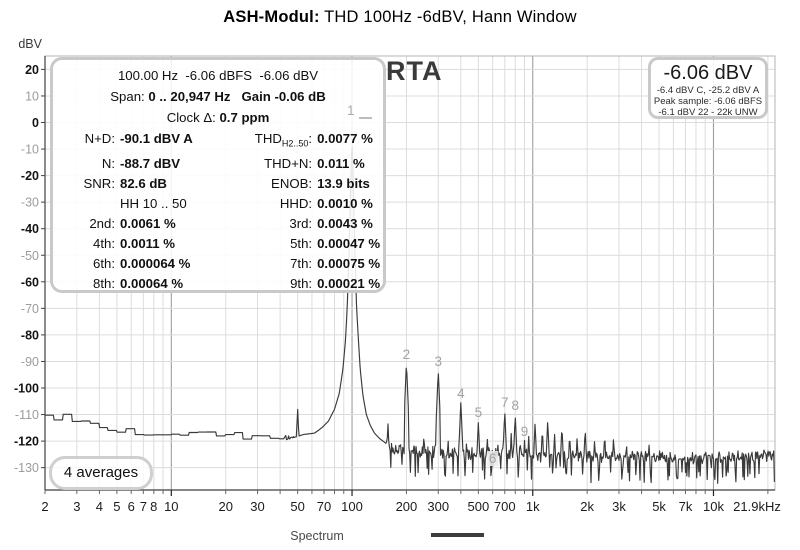 This screenshot has height=550, width=800. I want to click on metric-label: N:, so click(108, 163).